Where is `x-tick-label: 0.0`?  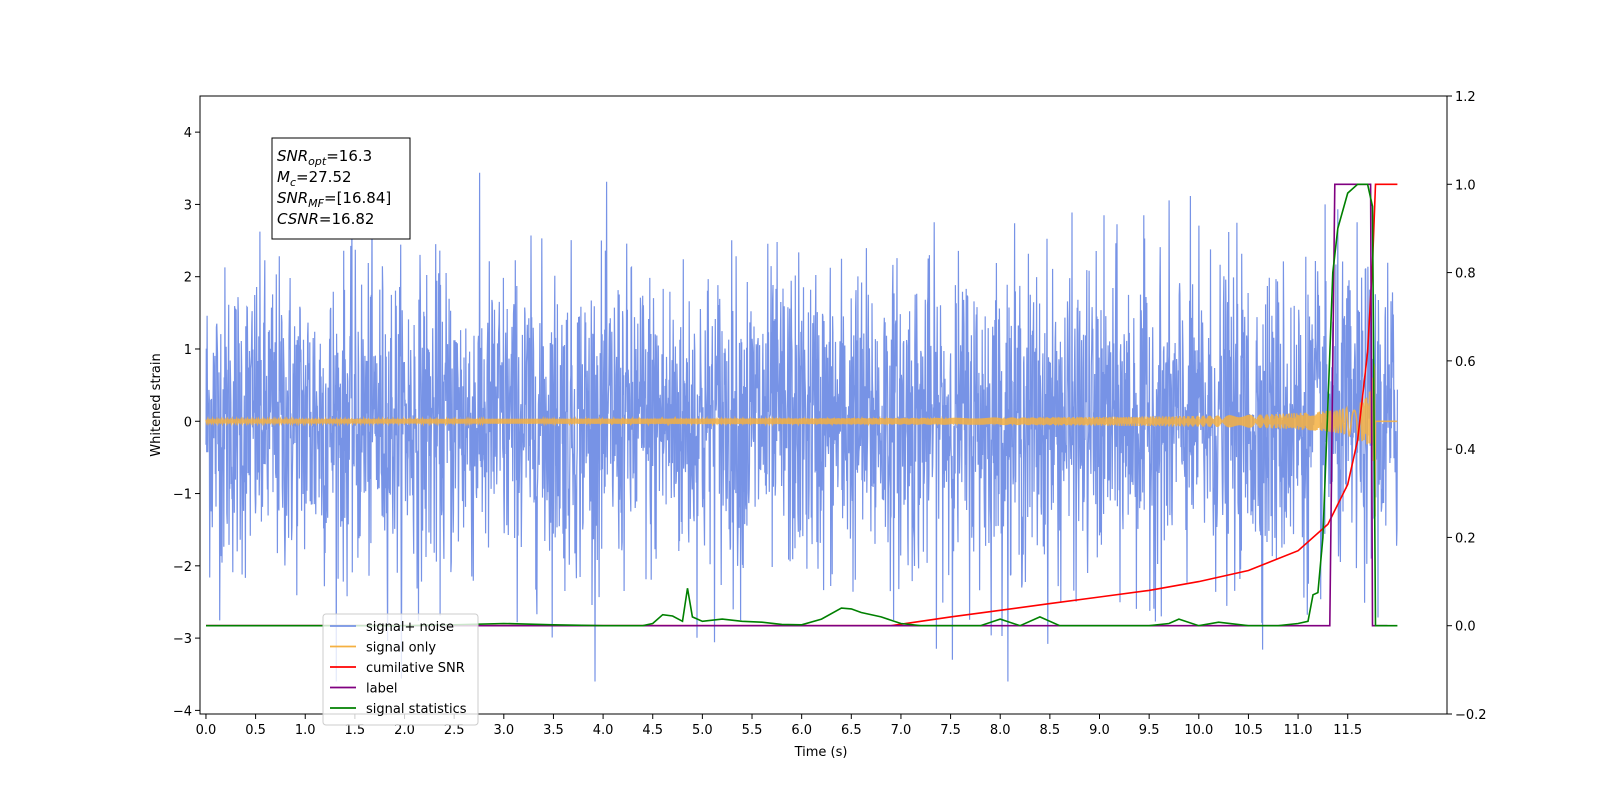 x-tick-label: 0.0 is located at coordinates (206, 730).